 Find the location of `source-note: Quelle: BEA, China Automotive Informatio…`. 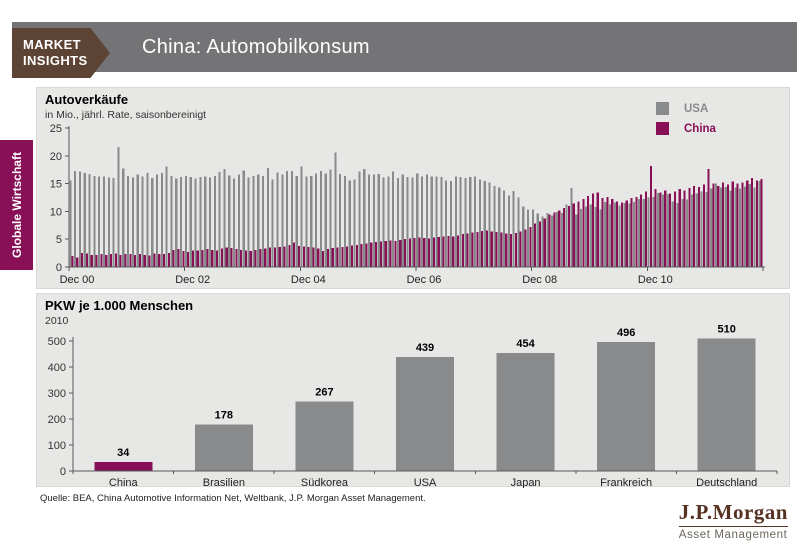

source-note: Quelle: BEA, China Automotive Informatio… is located at coordinates (233, 498).